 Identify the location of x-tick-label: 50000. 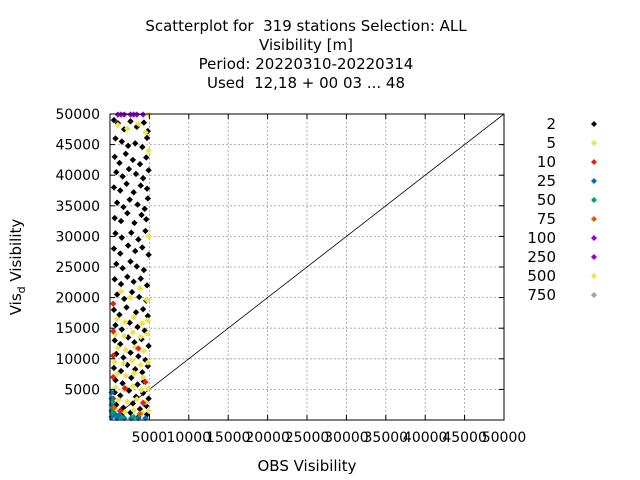
(504, 438).